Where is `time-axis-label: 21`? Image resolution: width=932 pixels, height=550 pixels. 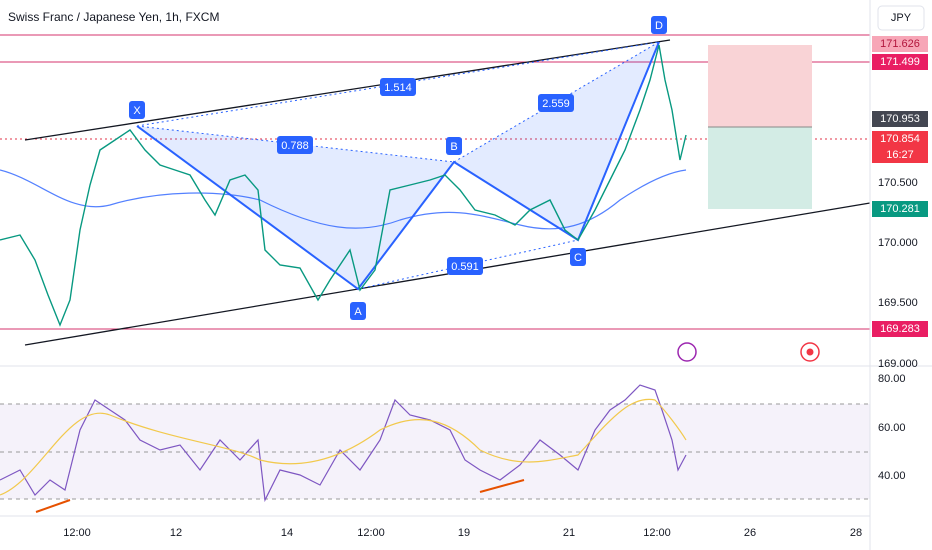
time-axis-label: 21 is located at coordinates (569, 533).